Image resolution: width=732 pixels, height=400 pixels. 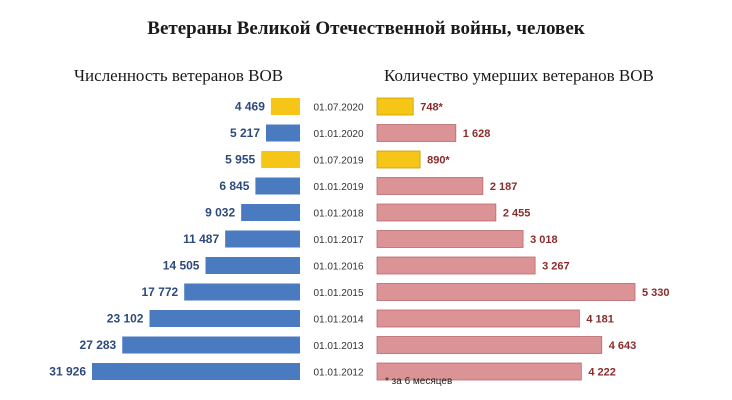 What do you see at coordinates (338, 373) in the screenshot?
I see `date-label: 01.01.2012` at bounding box center [338, 373].